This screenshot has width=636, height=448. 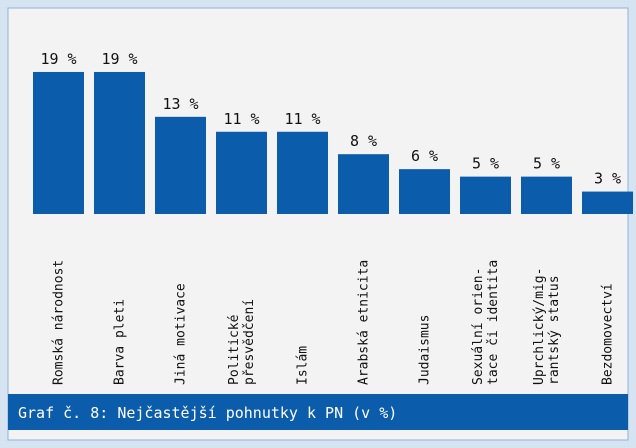 What do you see at coordinates (425, 350) in the screenshot?
I see `x-tick-label: Judaismus` at bounding box center [425, 350].